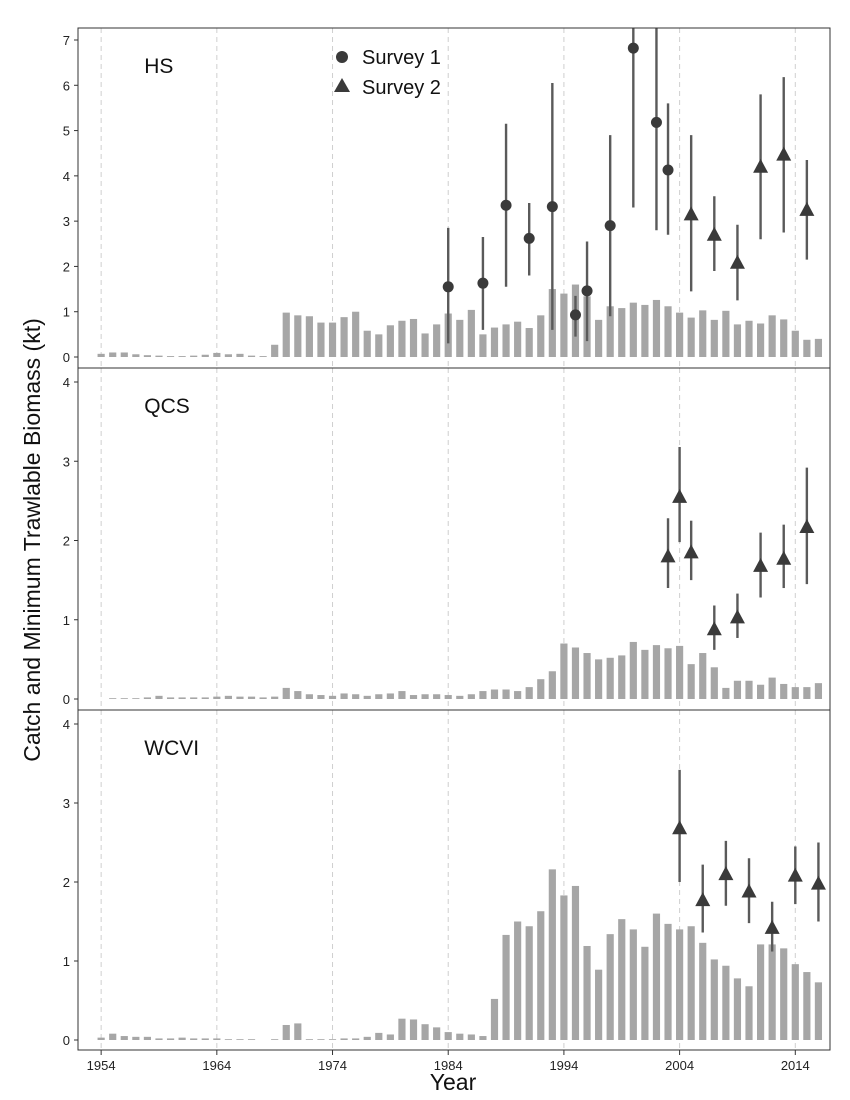 Image resolution: width=850 pixels, height=1100 pixels. What do you see at coordinates (795, 343) in the screenshot?
I see `catch-bar-hs-2014` at bounding box center [795, 343].